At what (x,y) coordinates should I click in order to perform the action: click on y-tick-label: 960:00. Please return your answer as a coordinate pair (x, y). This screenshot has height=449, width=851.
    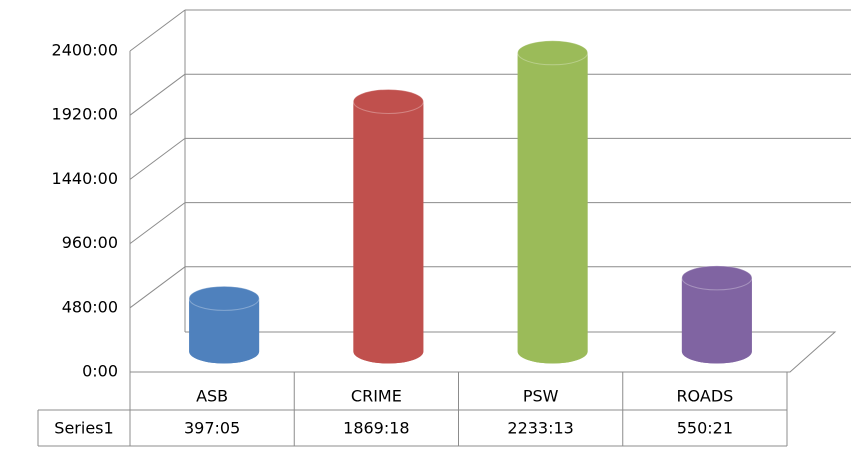
    Looking at the image, I should click on (90, 242).